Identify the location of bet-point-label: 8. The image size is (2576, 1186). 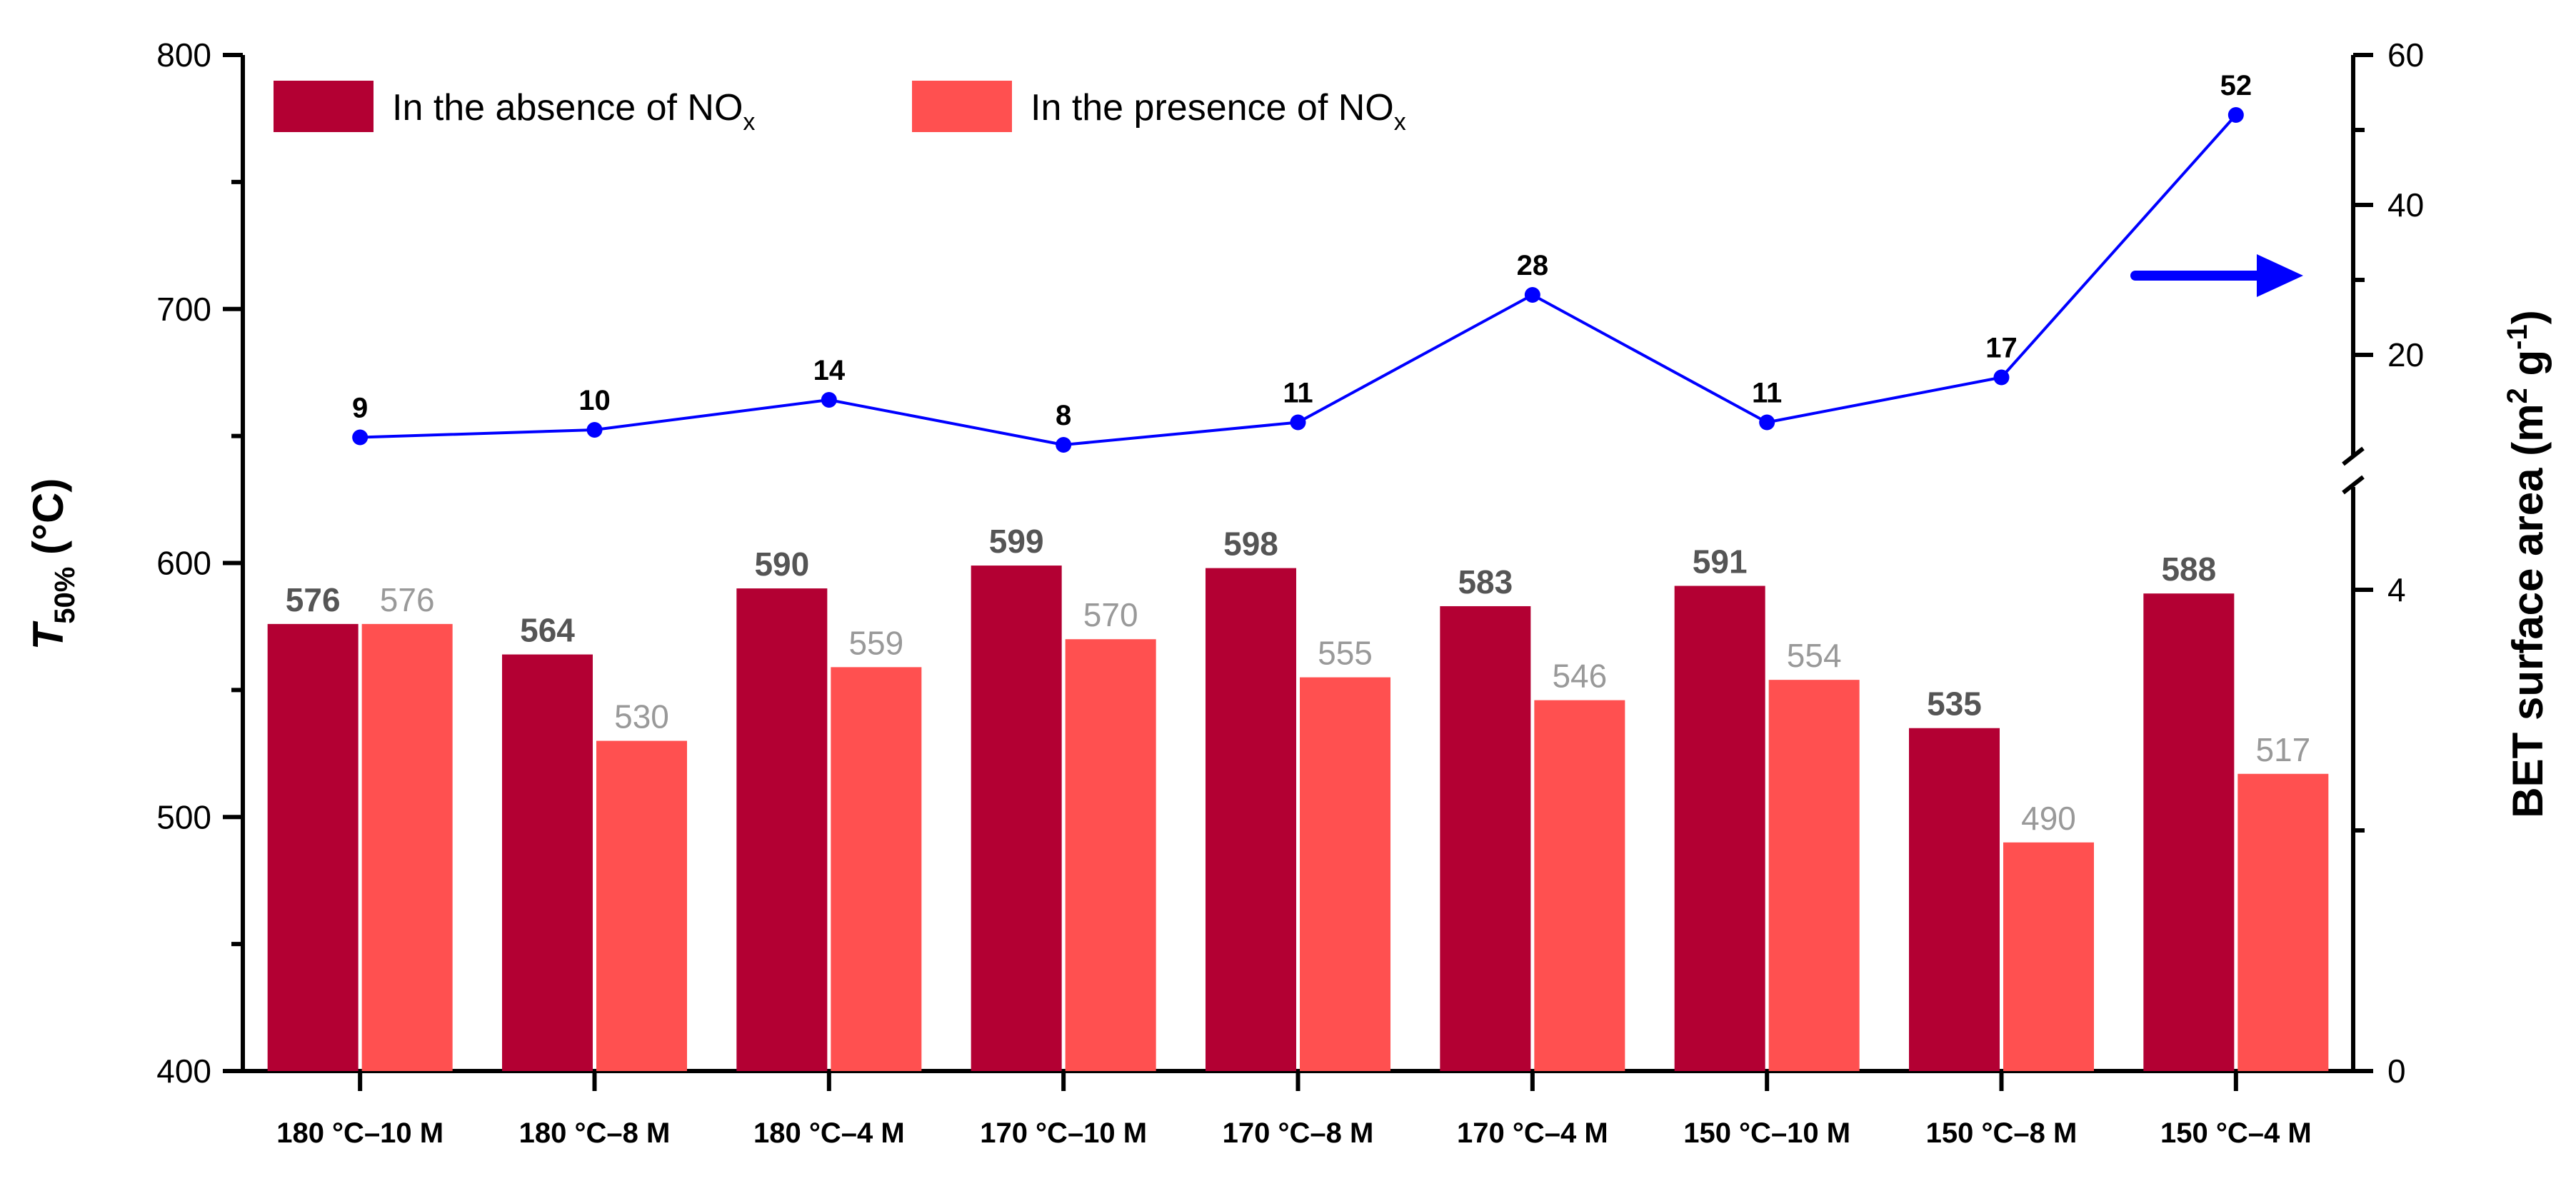
(1063, 415).